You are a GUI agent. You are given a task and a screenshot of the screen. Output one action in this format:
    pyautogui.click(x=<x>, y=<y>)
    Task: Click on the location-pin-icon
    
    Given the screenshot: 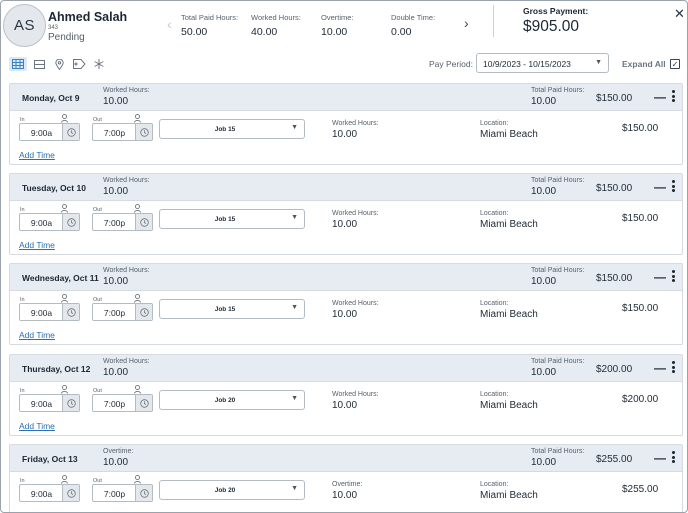 What is the action you would take?
    pyautogui.click(x=59, y=64)
    